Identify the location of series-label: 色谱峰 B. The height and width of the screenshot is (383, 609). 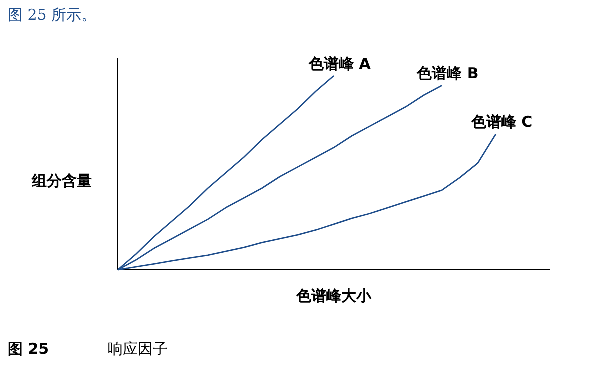
(447, 73).